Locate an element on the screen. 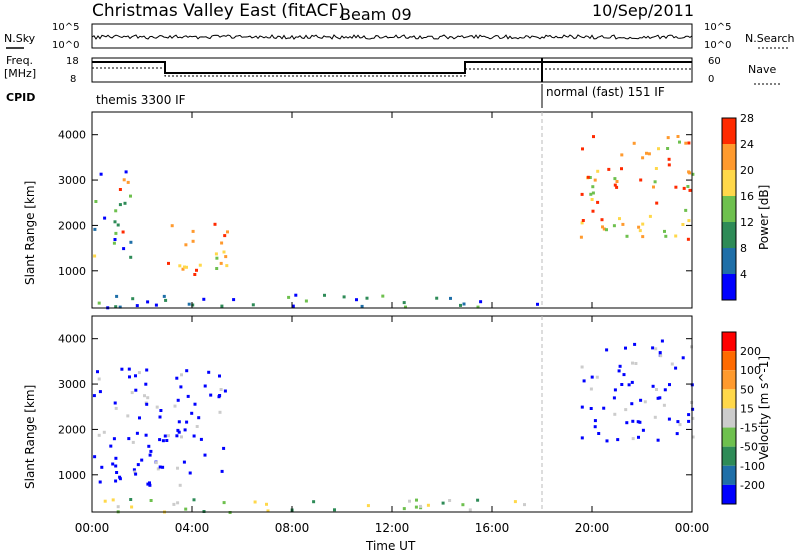  freq-panel-frame is located at coordinates (392, 70).